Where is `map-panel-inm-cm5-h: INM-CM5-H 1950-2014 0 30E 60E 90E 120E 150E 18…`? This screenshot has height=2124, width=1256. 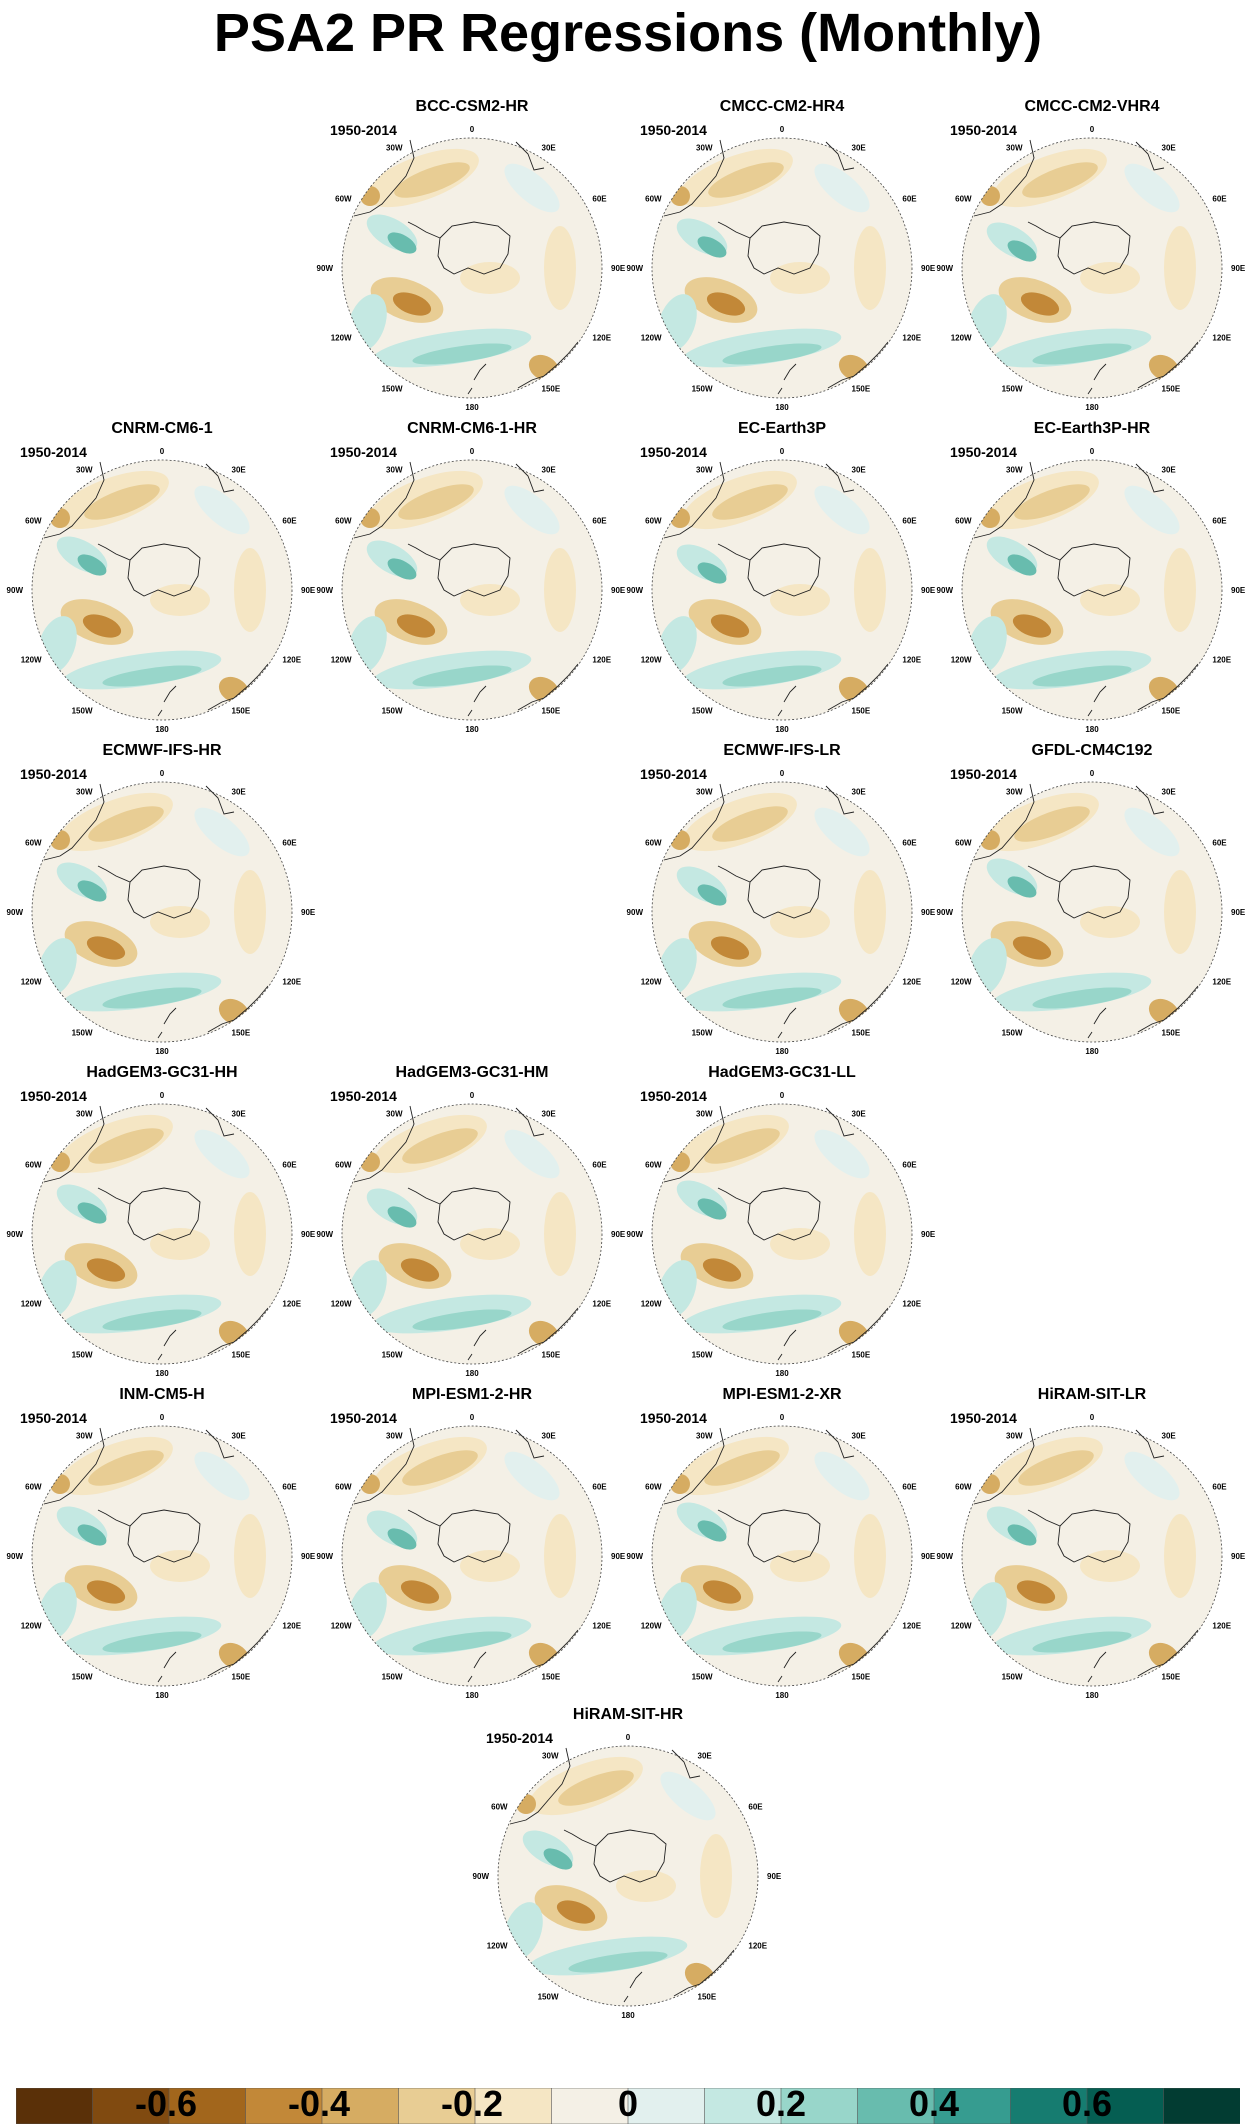 map-panel-inm-cm5-h: INM-CM5-H 1950-2014 0 30E 60E 90E 120E 150E 18… is located at coordinates (161, 1546).